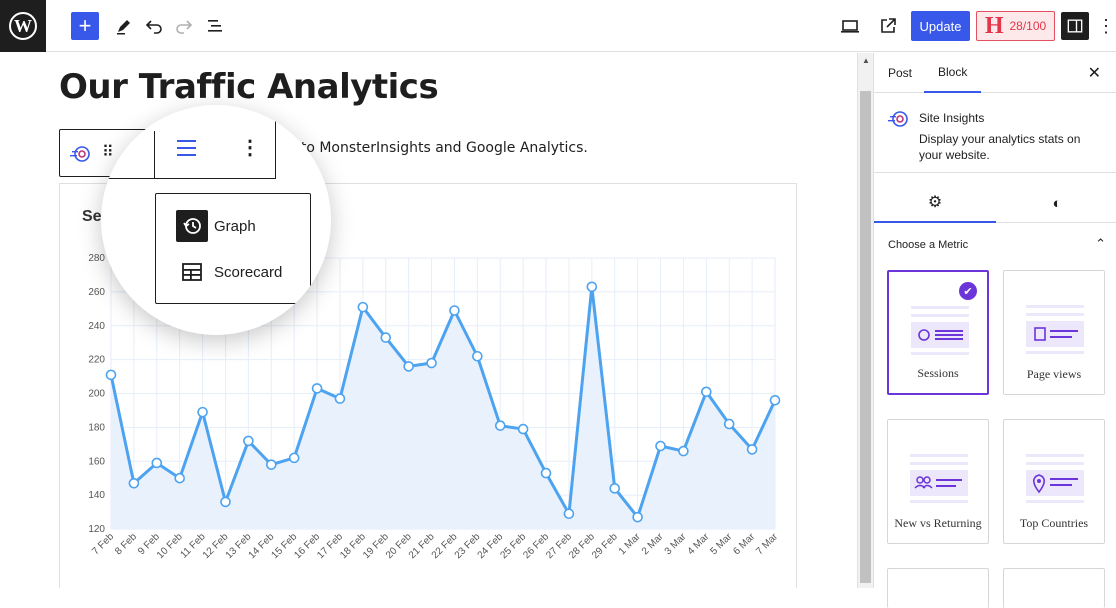 This screenshot has width=1116, height=608. I want to click on tools-pen-button, so click(124, 26).